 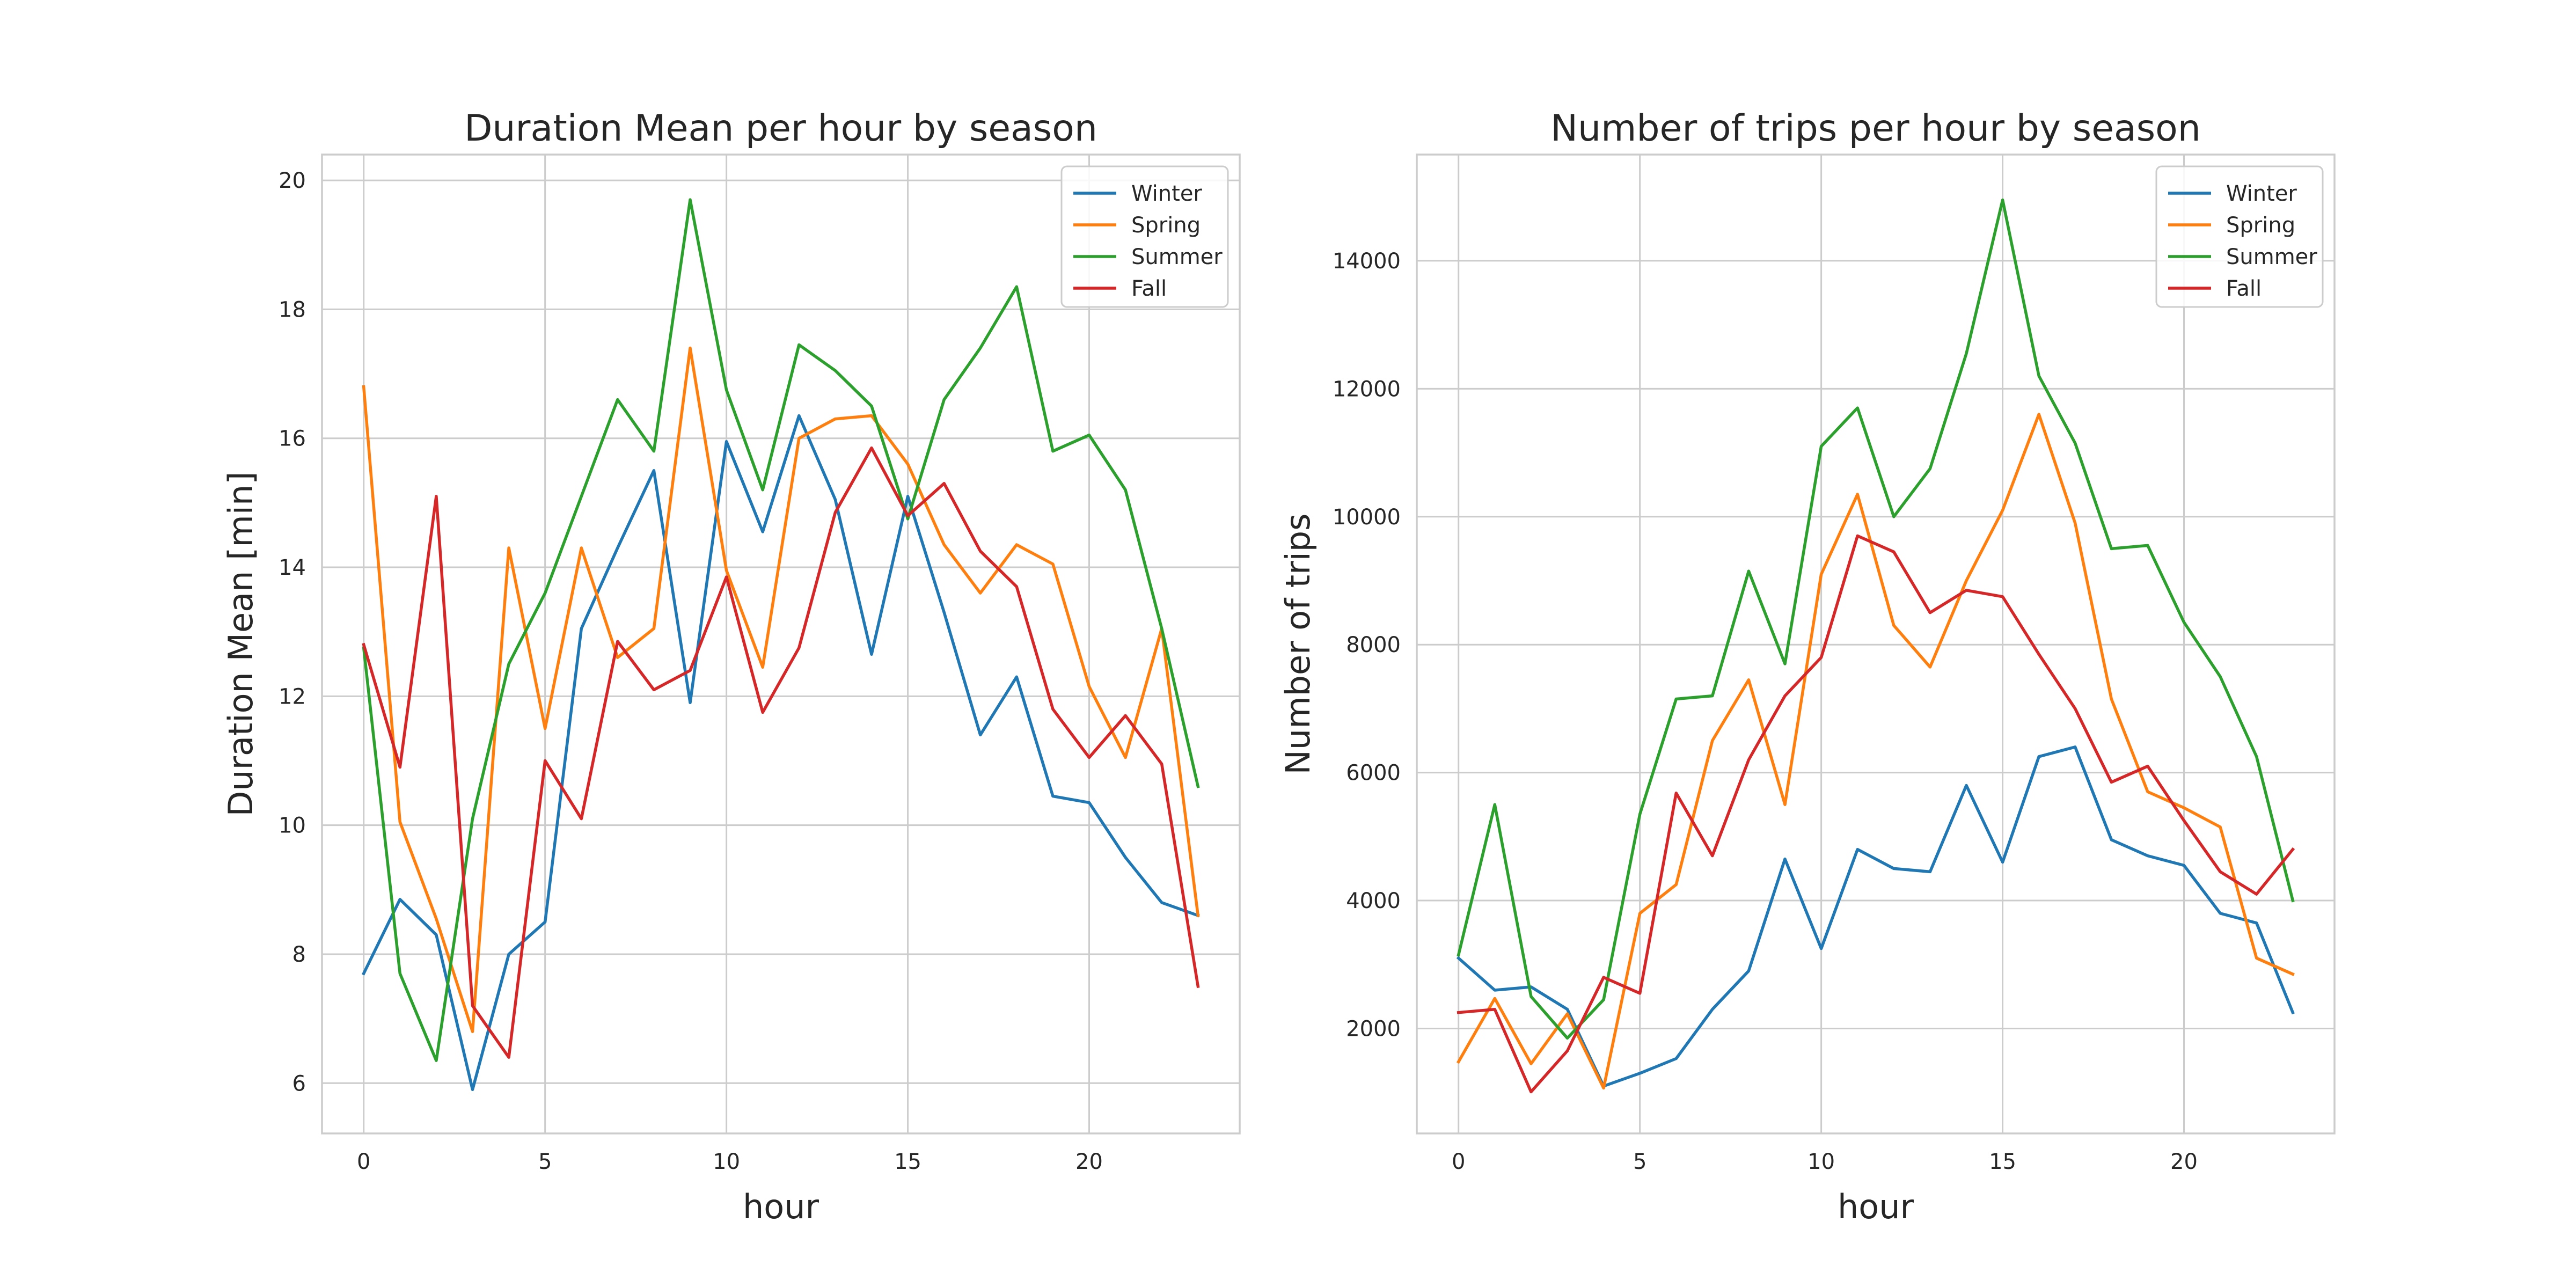 What do you see at coordinates (292, 439) in the screenshot?
I see `y-tick-label: 16` at bounding box center [292, 439].